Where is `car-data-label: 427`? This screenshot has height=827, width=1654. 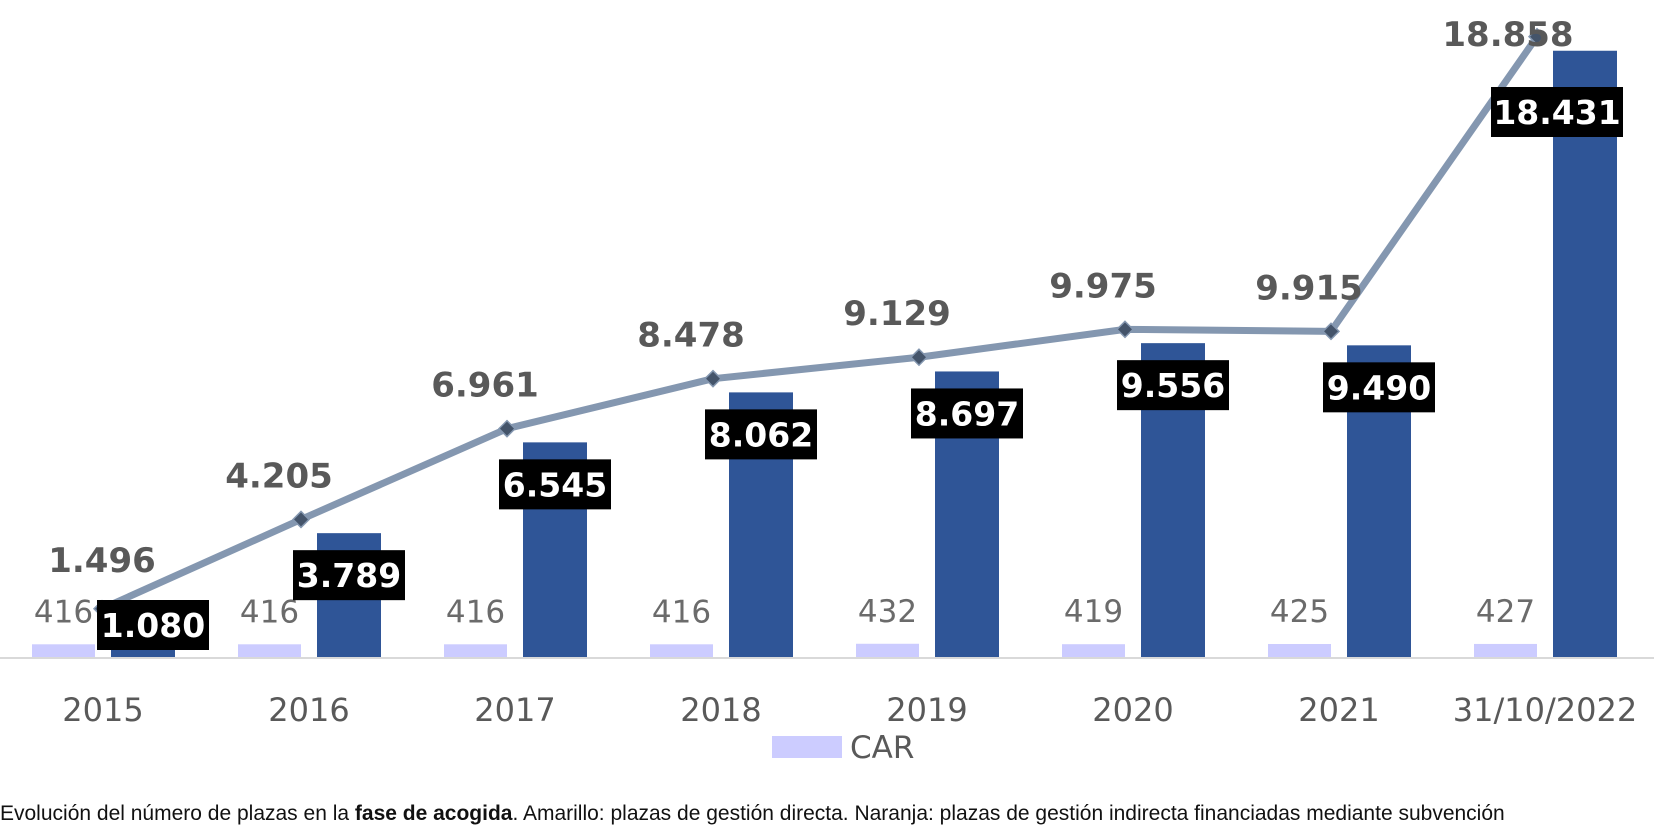
car-data-label: 427 is located at coordinates (1505, 612).